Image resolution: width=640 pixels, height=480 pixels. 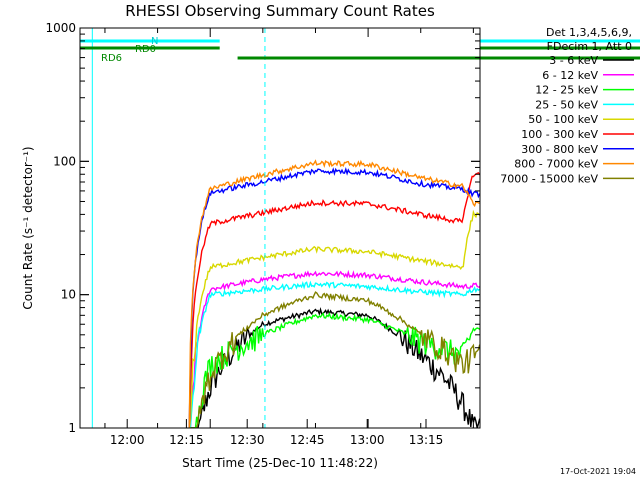 I want to click on x-tick-label: 12:15, so click(x=186, y=440).